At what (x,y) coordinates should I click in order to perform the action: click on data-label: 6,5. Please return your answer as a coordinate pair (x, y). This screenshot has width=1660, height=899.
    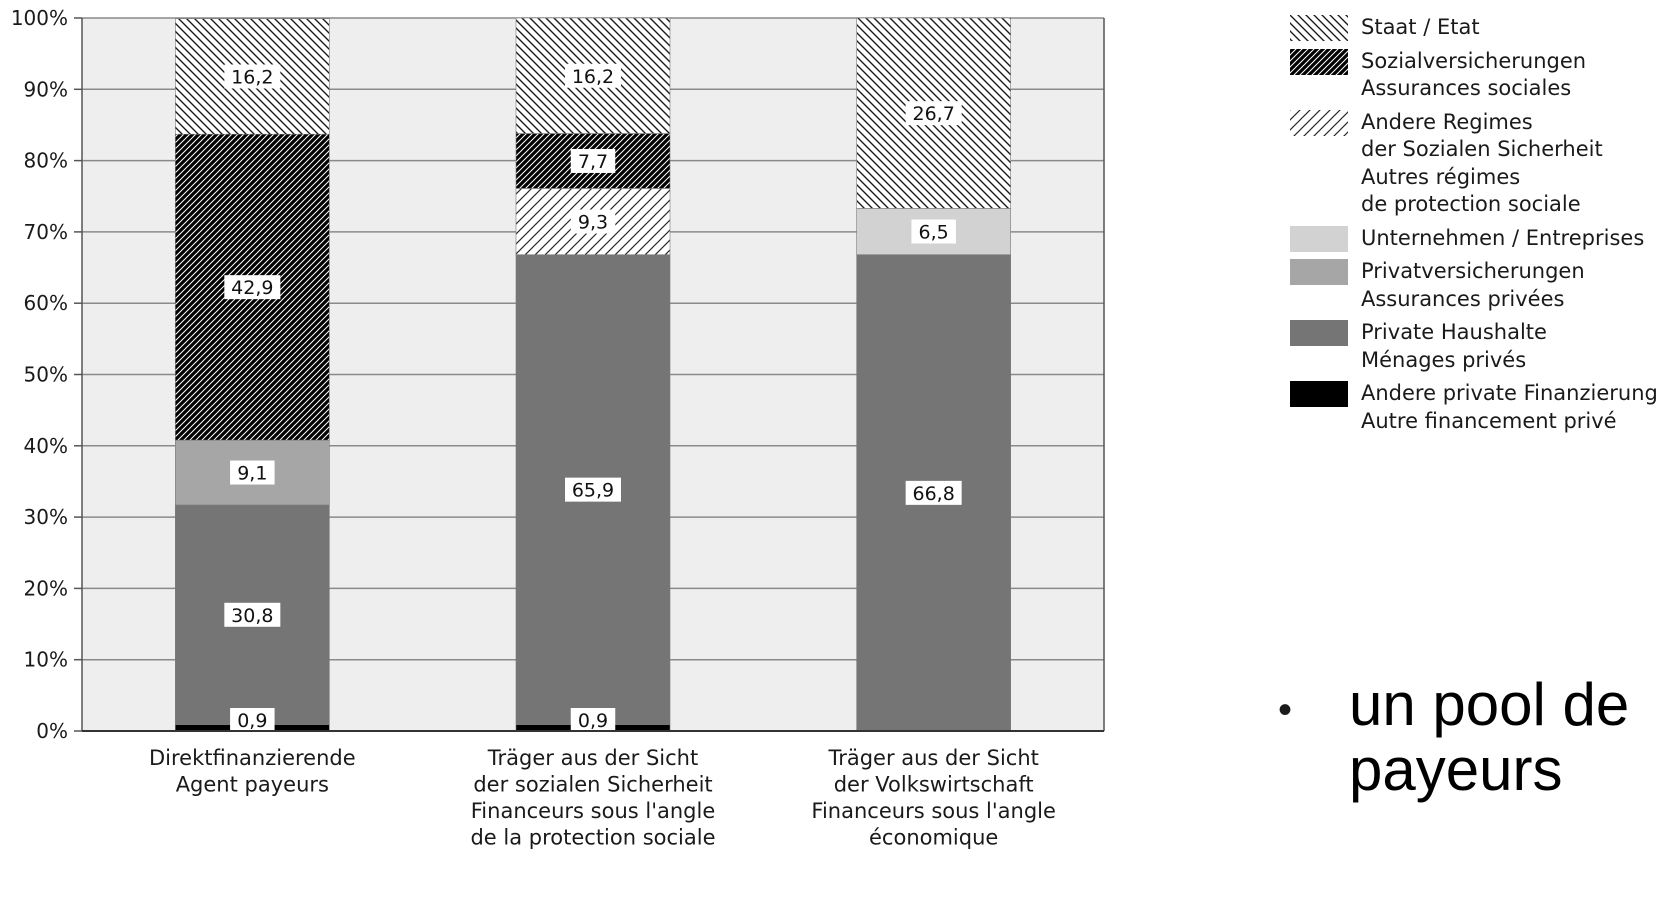
    Looking at the image, I should click on (934, 233).